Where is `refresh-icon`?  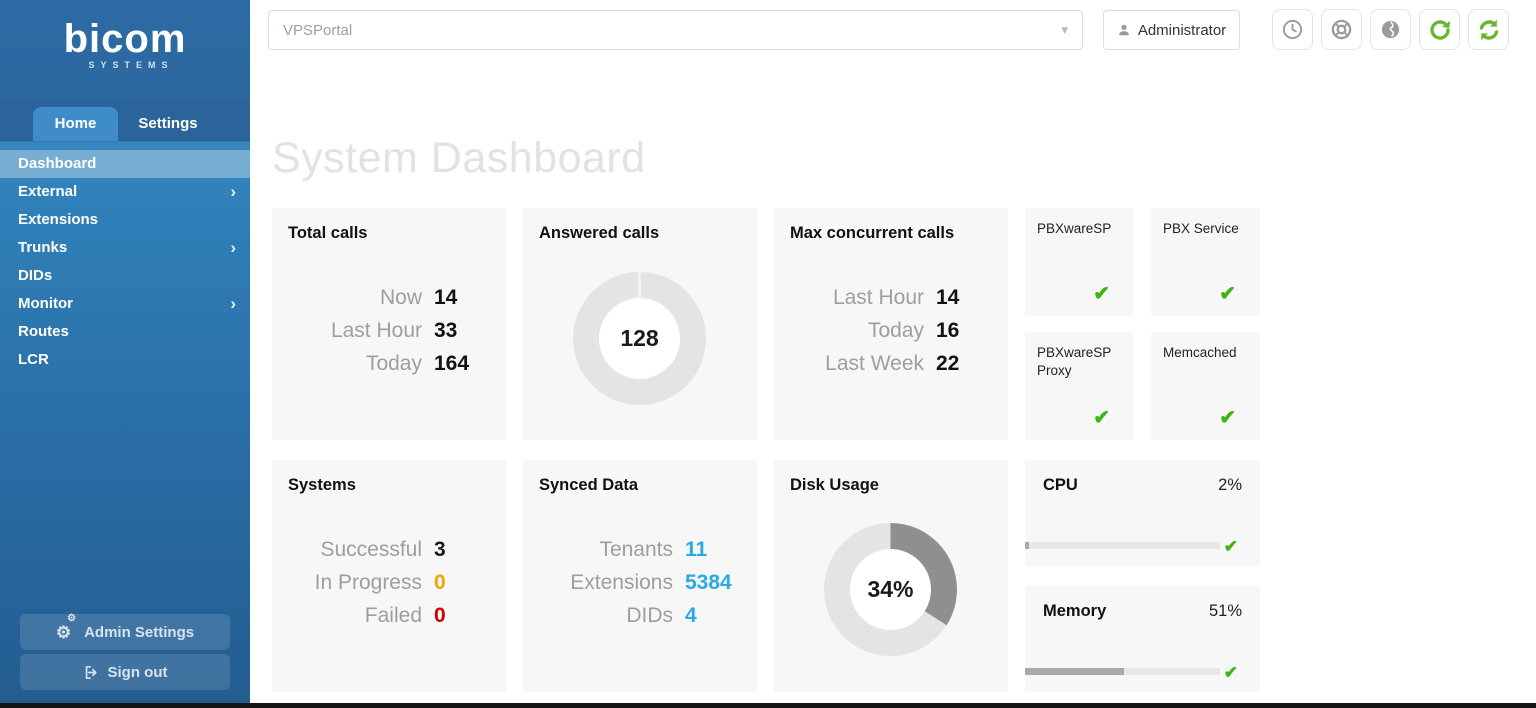 refresh-icon is located at coordinates (1439, 29).